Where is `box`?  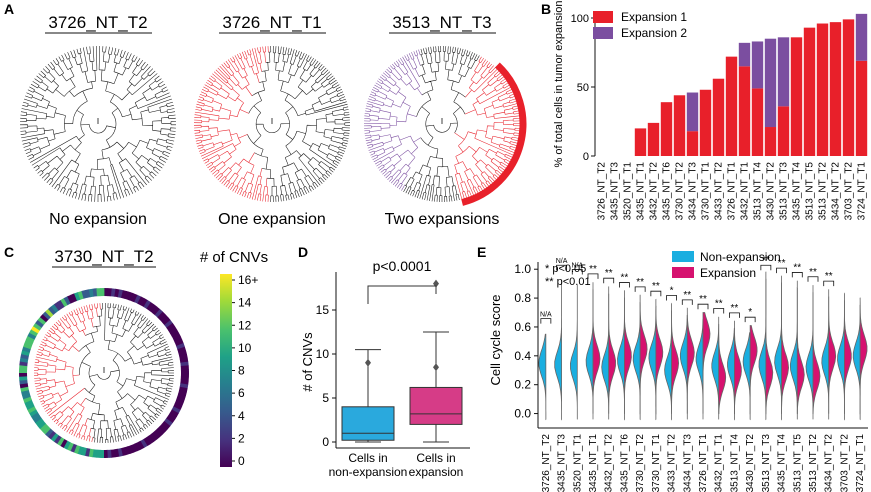
box is located at coordinates (368, 423).